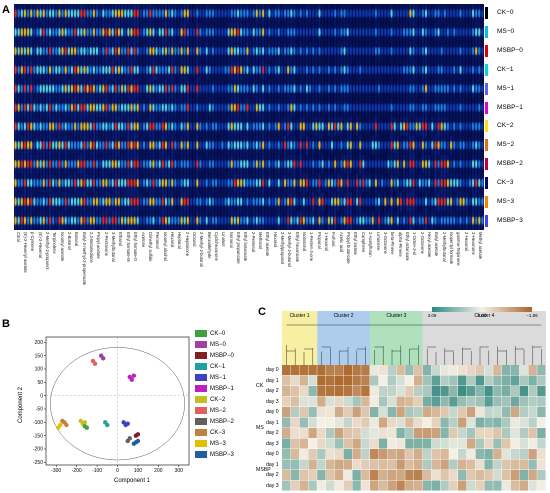 This screenshot has width=550, height=493. What do you see at coordinates (210, 377) in the screenshot?
I see `pca-legend-item: MS−1` at bounding box center [210, 377].